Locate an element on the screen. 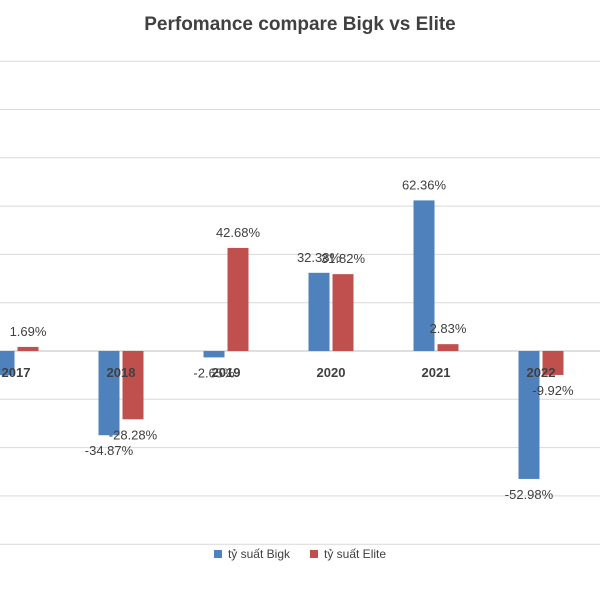  data-label: -2.65% is located at coordinates (214, 372).